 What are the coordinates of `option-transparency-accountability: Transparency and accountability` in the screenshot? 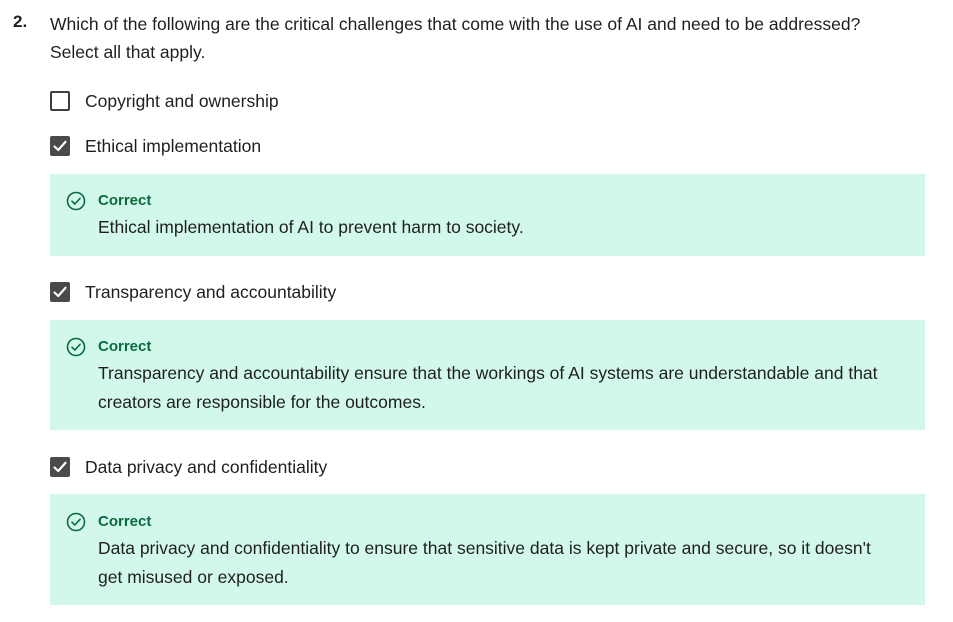 It's located at (193, 292).